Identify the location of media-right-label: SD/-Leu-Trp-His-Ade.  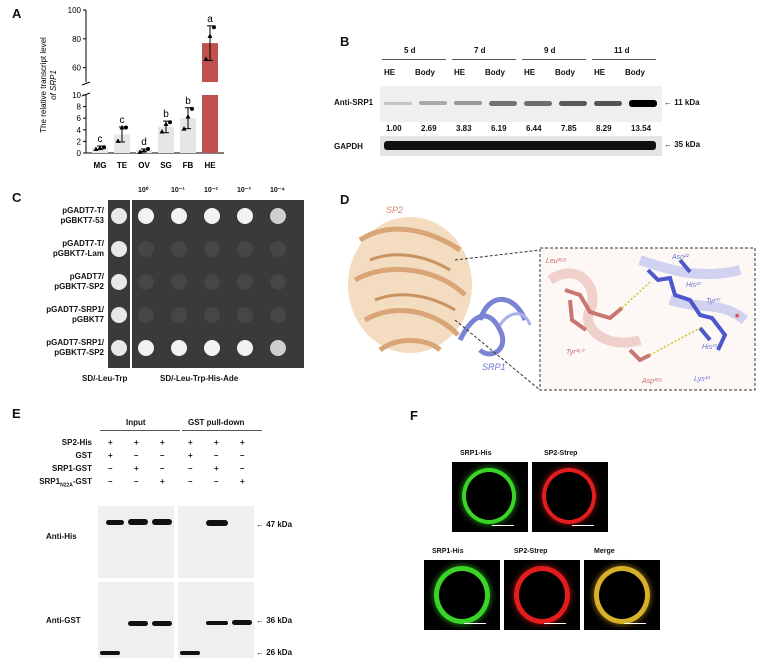
(199, 378).